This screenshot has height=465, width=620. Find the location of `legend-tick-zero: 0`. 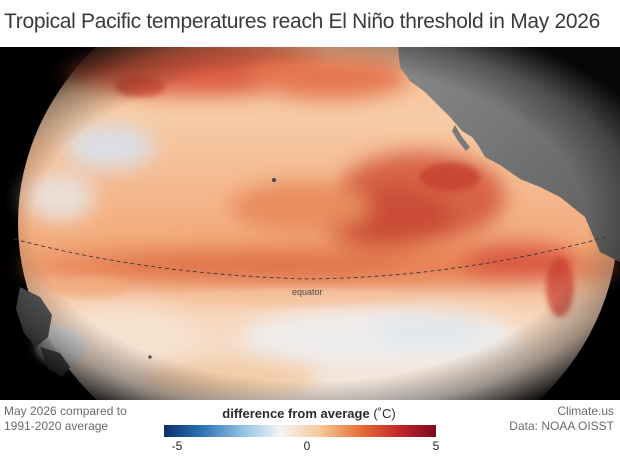

legend-tick-zero: 0 is located at coordinates (307, 446).